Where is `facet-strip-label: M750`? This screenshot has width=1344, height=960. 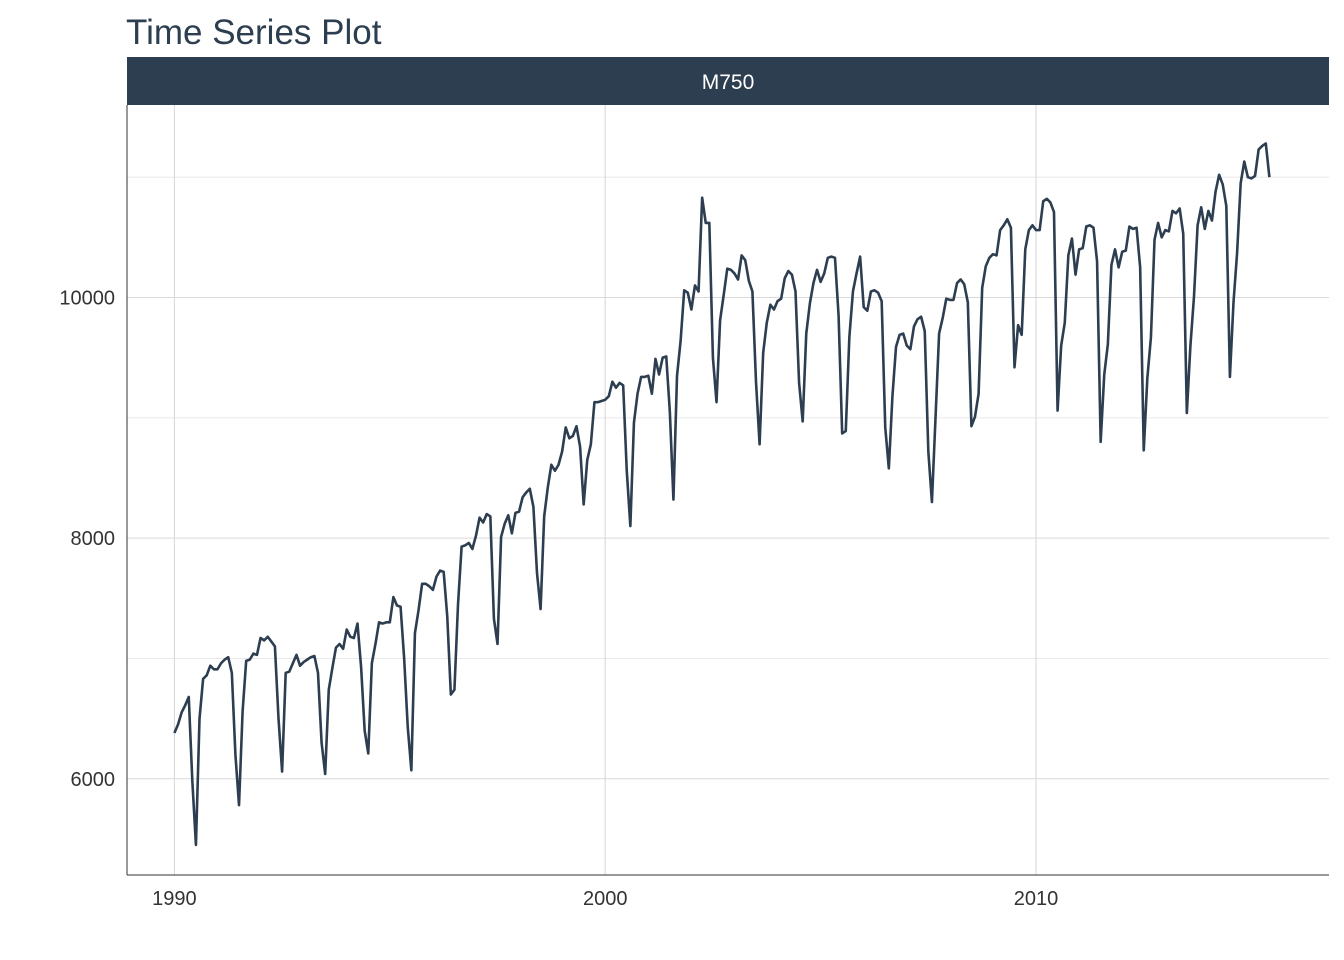
facet-strip-label: M750 is located at coordinates (728, 82).